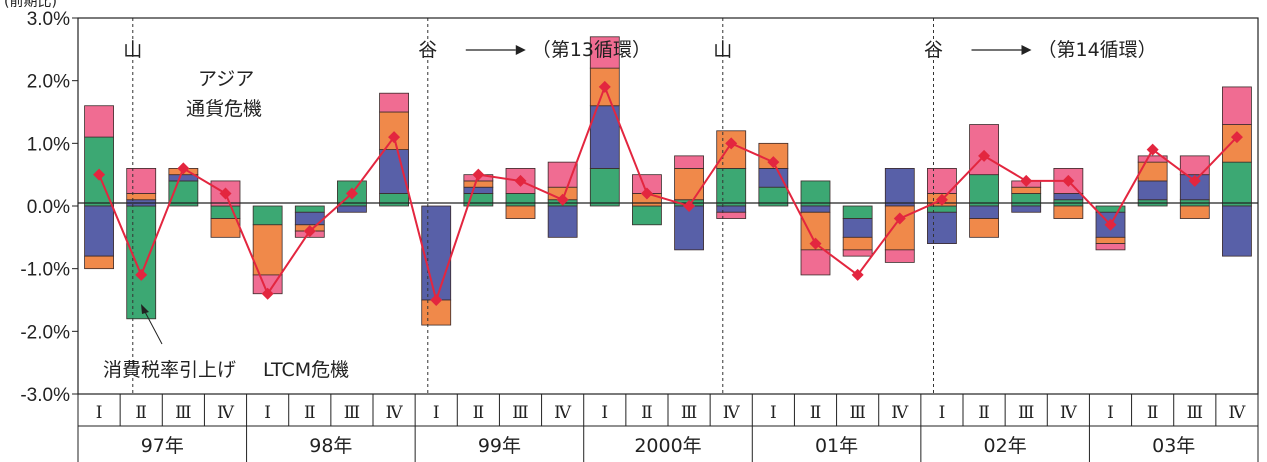 This screenshot has width=1267, height=462. Describe the element at coordinates (836, 446) in the screenshot. I see `year-label: 01年` at that location.